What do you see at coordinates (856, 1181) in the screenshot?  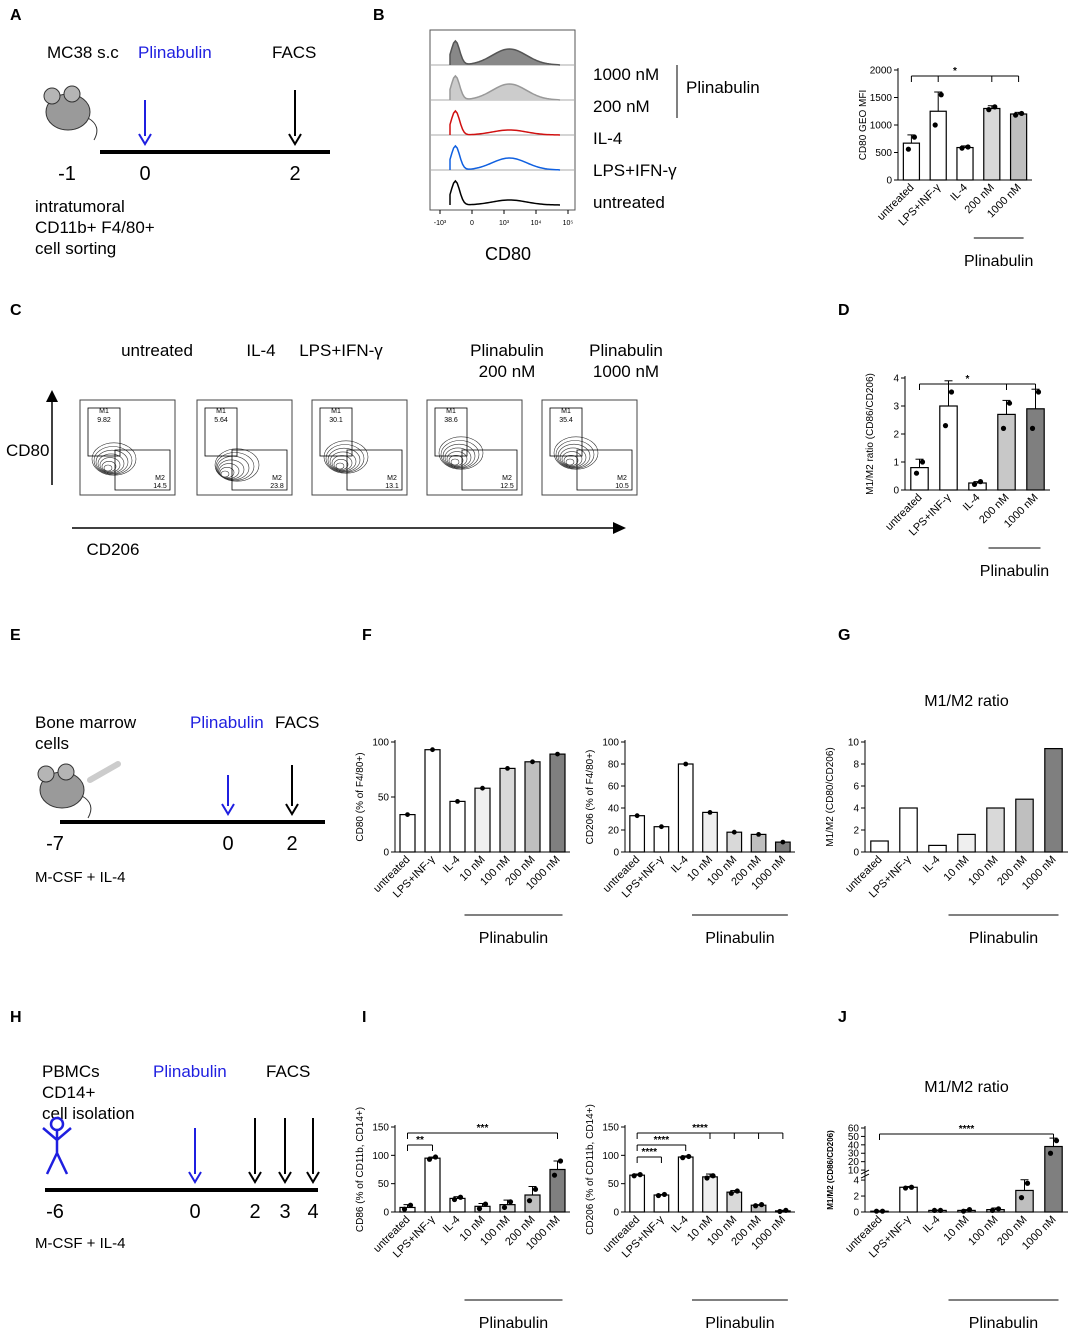 I see `y-tick-label: 4` at bounding box center [856, 1181].